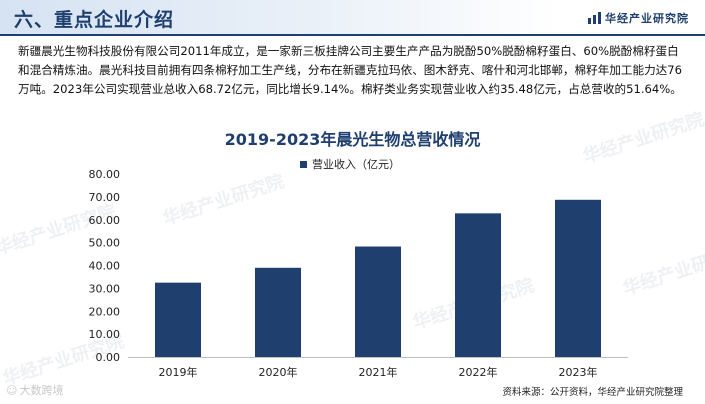 The image size is (705, 404). What do you see at coordinates (12, 390) in the screenshot?
I see `chat-bubble-icon: ☺` at bounding box center [12, 390].